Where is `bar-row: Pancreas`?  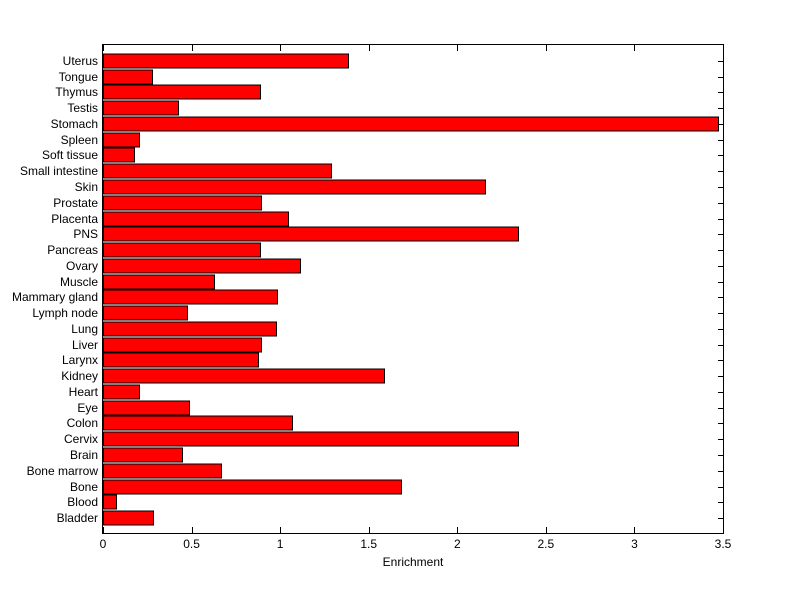 bar-row: Pancreas is located at coordinates (385, 250).